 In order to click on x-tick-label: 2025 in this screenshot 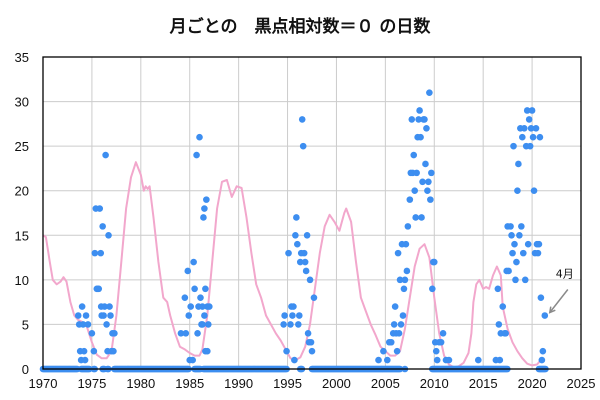, I will do `click(581, 383)`.